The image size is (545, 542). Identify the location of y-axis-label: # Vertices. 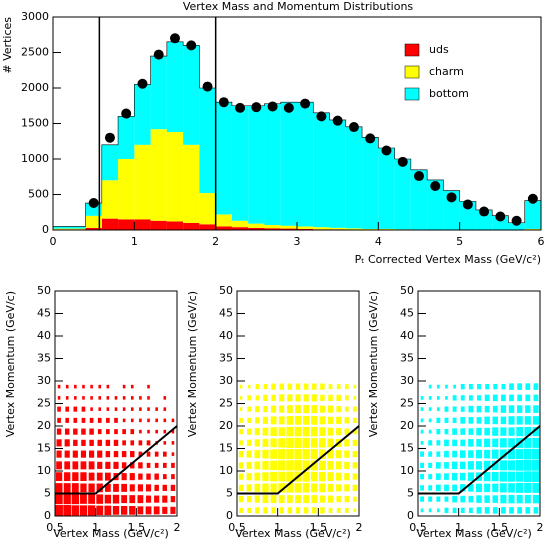
(7, 45).